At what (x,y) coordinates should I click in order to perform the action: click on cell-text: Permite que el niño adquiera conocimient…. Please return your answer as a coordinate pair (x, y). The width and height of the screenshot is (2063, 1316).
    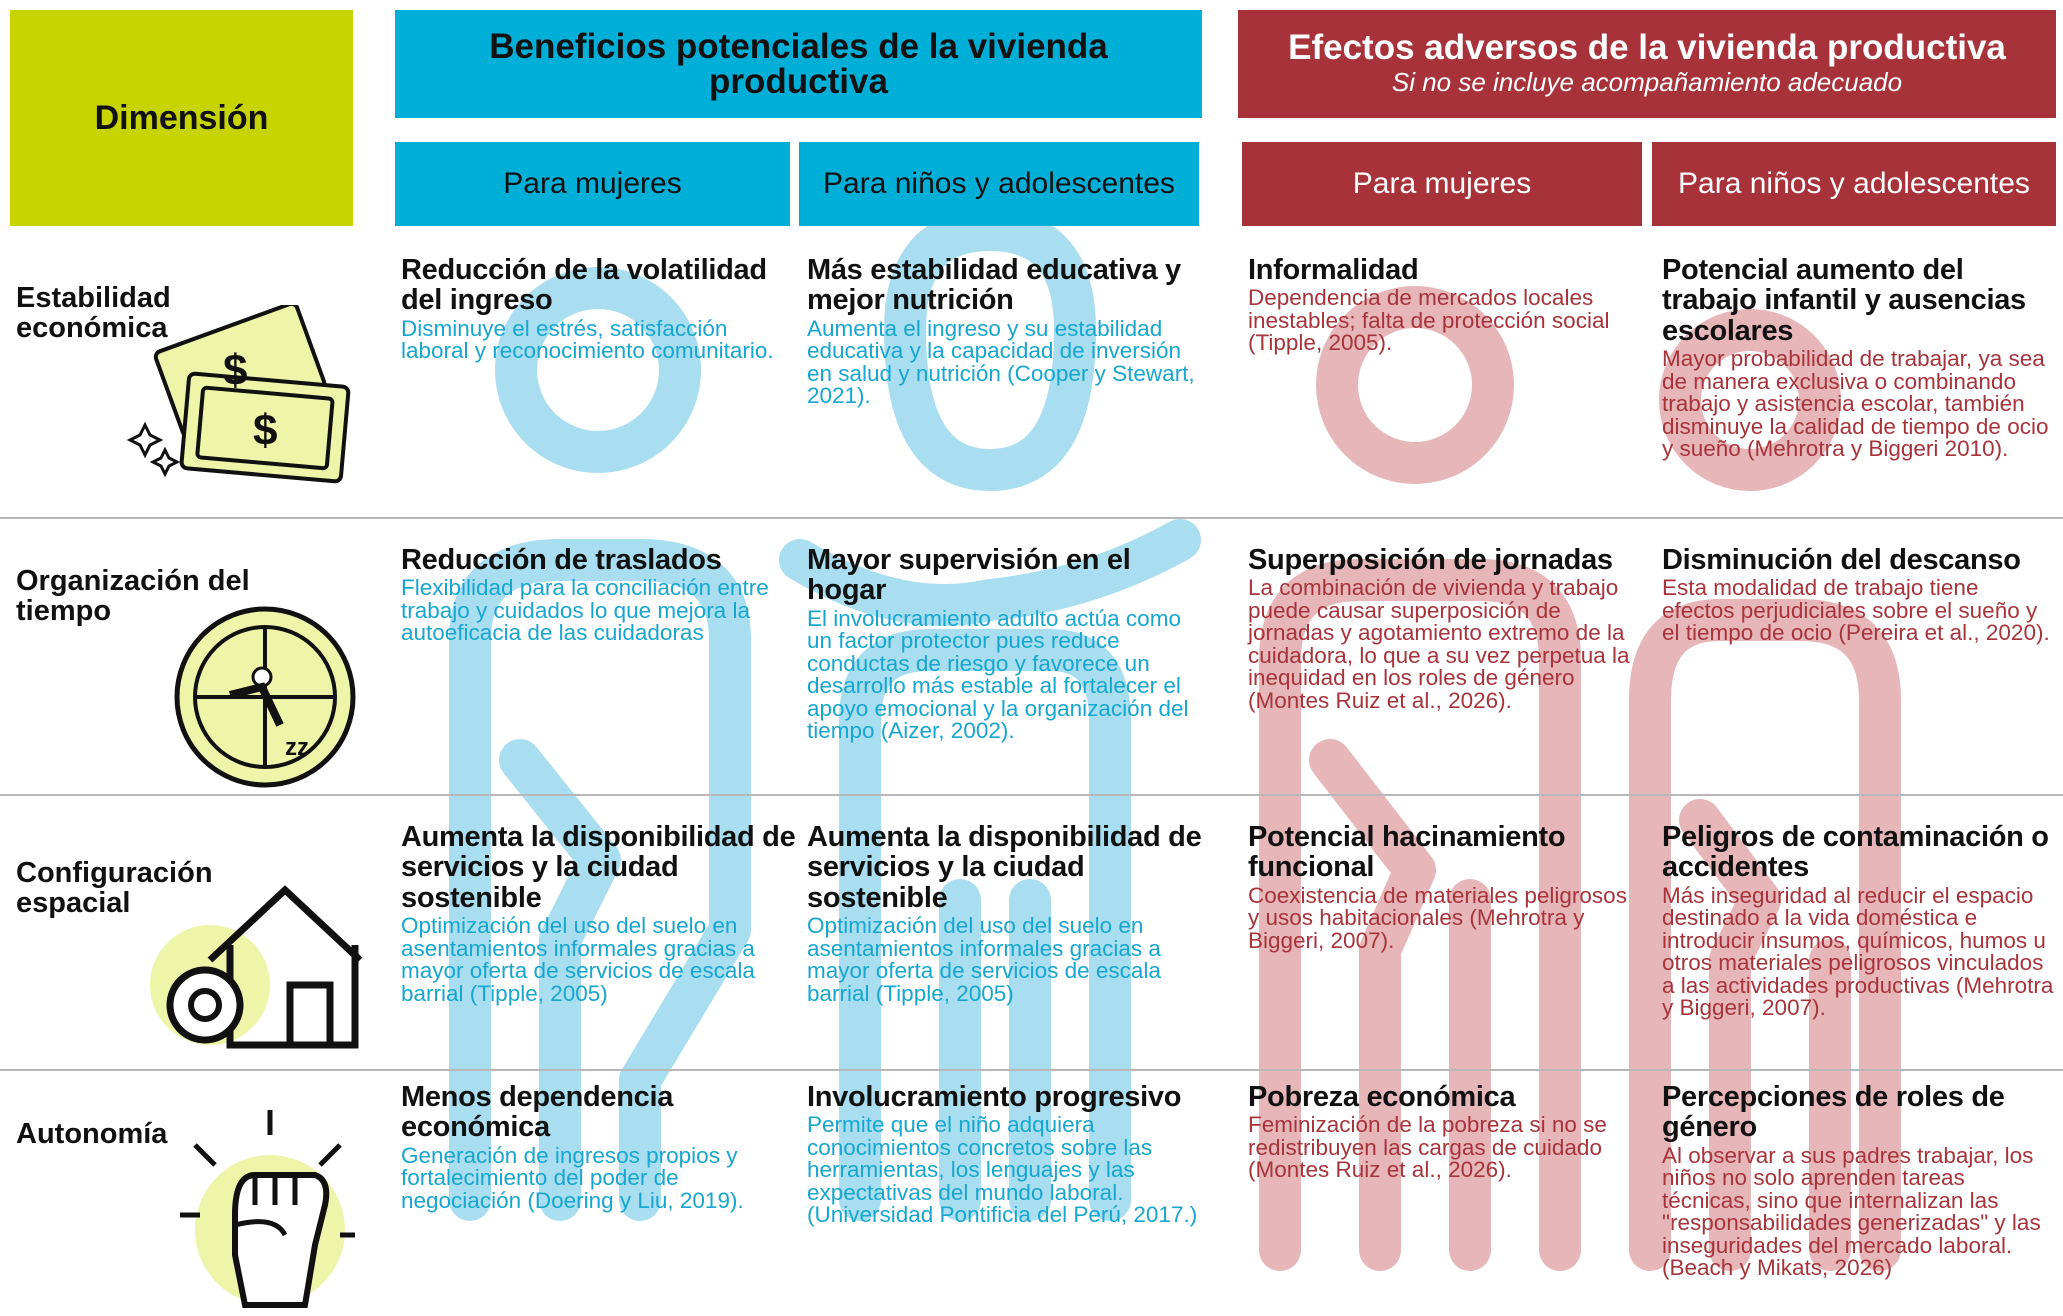
    Looking at the image, I should click on (1002, 1170).